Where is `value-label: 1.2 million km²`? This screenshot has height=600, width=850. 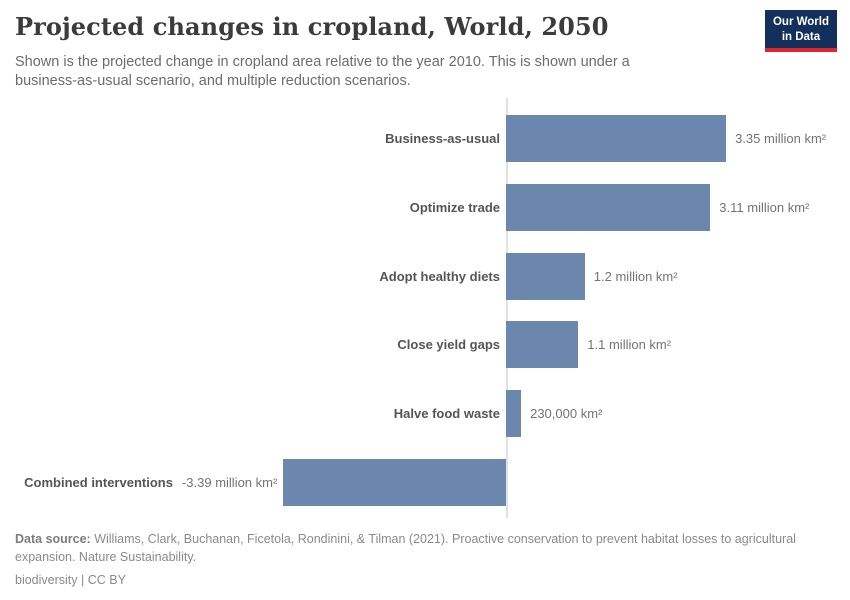
value-label: 1.2 million km² is located at coordinates (635, 276).